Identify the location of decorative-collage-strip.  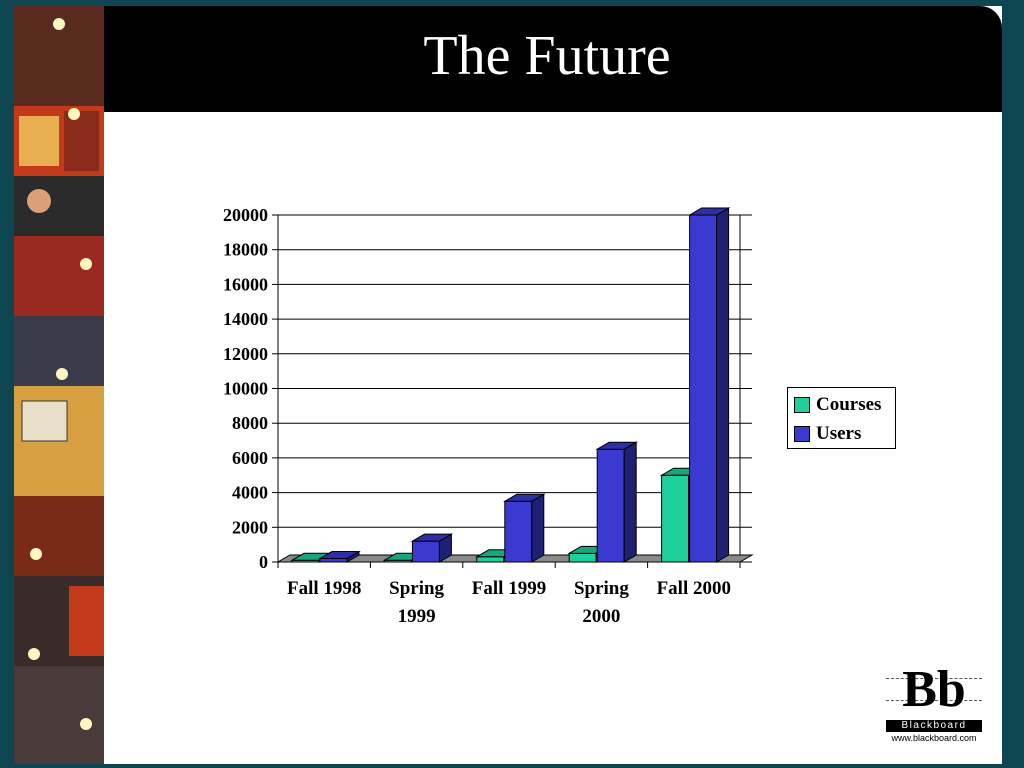
(59, 385).